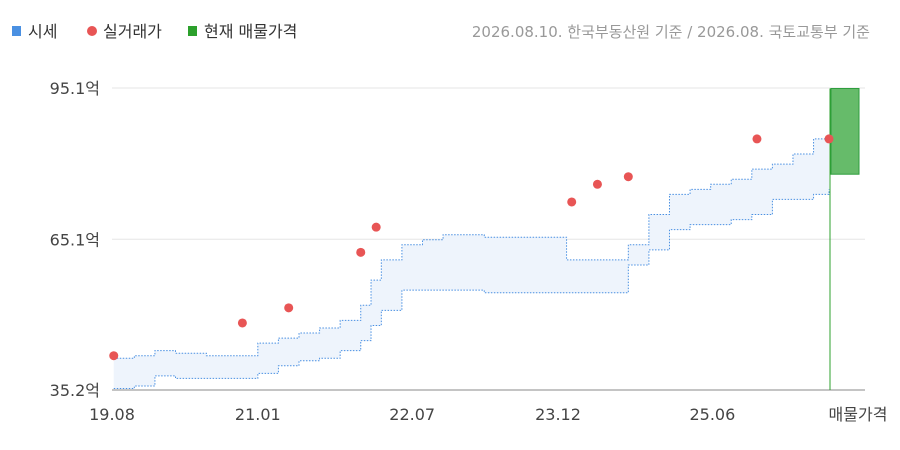 The width and height of the screenshot is (900, 450). Describe the element at coordinates (558, 414) in the screenshot. I see `x-tick-label-3: 23.12` at that location.